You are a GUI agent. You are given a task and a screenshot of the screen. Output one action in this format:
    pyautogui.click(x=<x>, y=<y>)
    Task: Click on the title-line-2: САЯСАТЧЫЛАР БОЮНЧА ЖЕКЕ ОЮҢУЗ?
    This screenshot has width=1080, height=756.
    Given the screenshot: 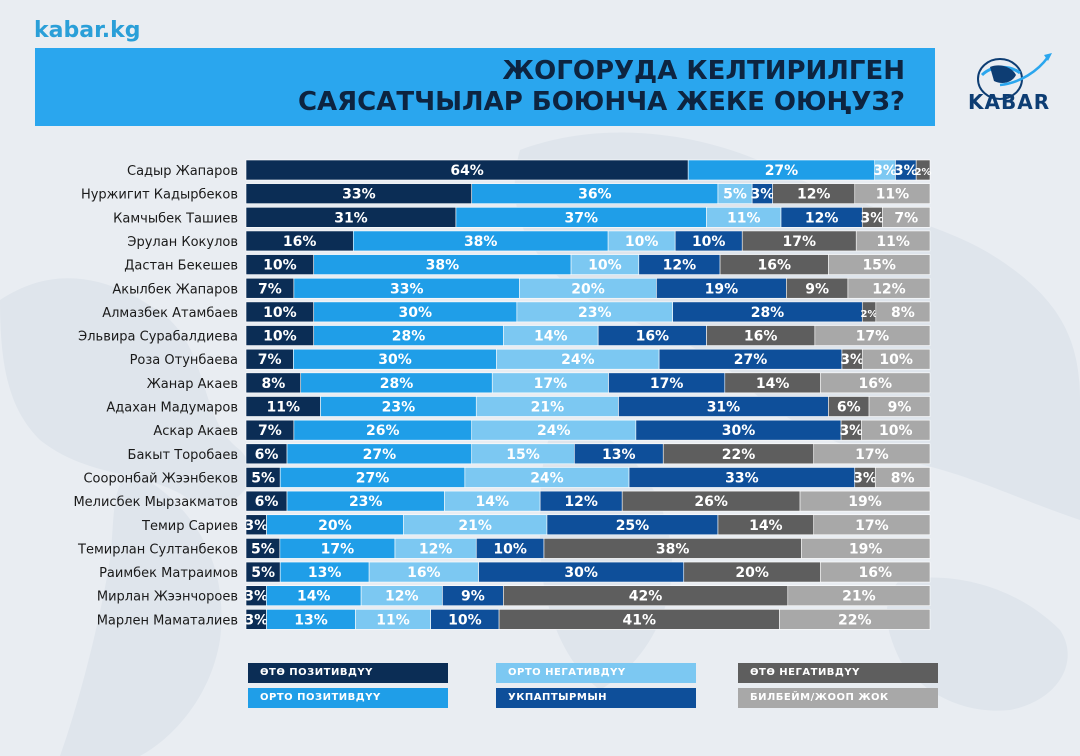 What is the action you would take?
    pyautogui.click(x=601, y=102)
    